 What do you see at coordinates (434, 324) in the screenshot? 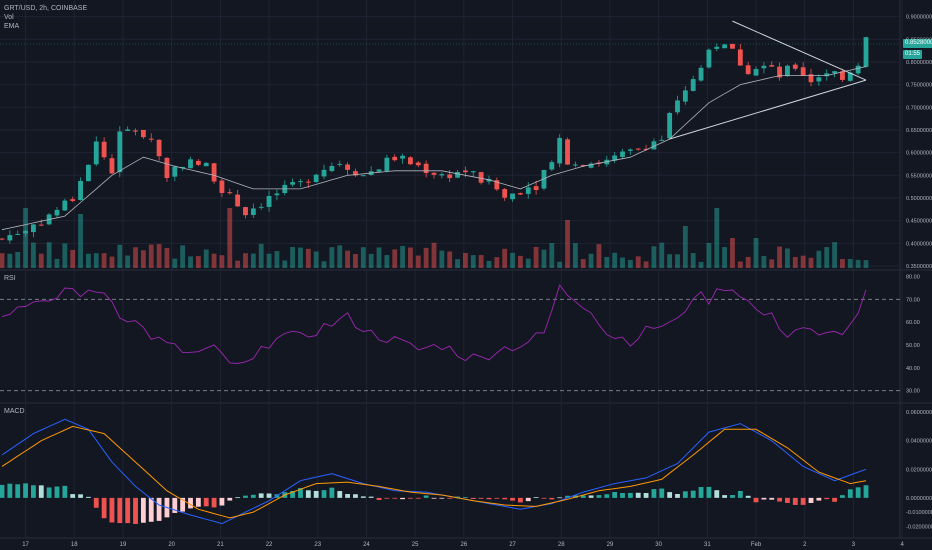
I see `rsi-line` at bounding box center [434, 324].